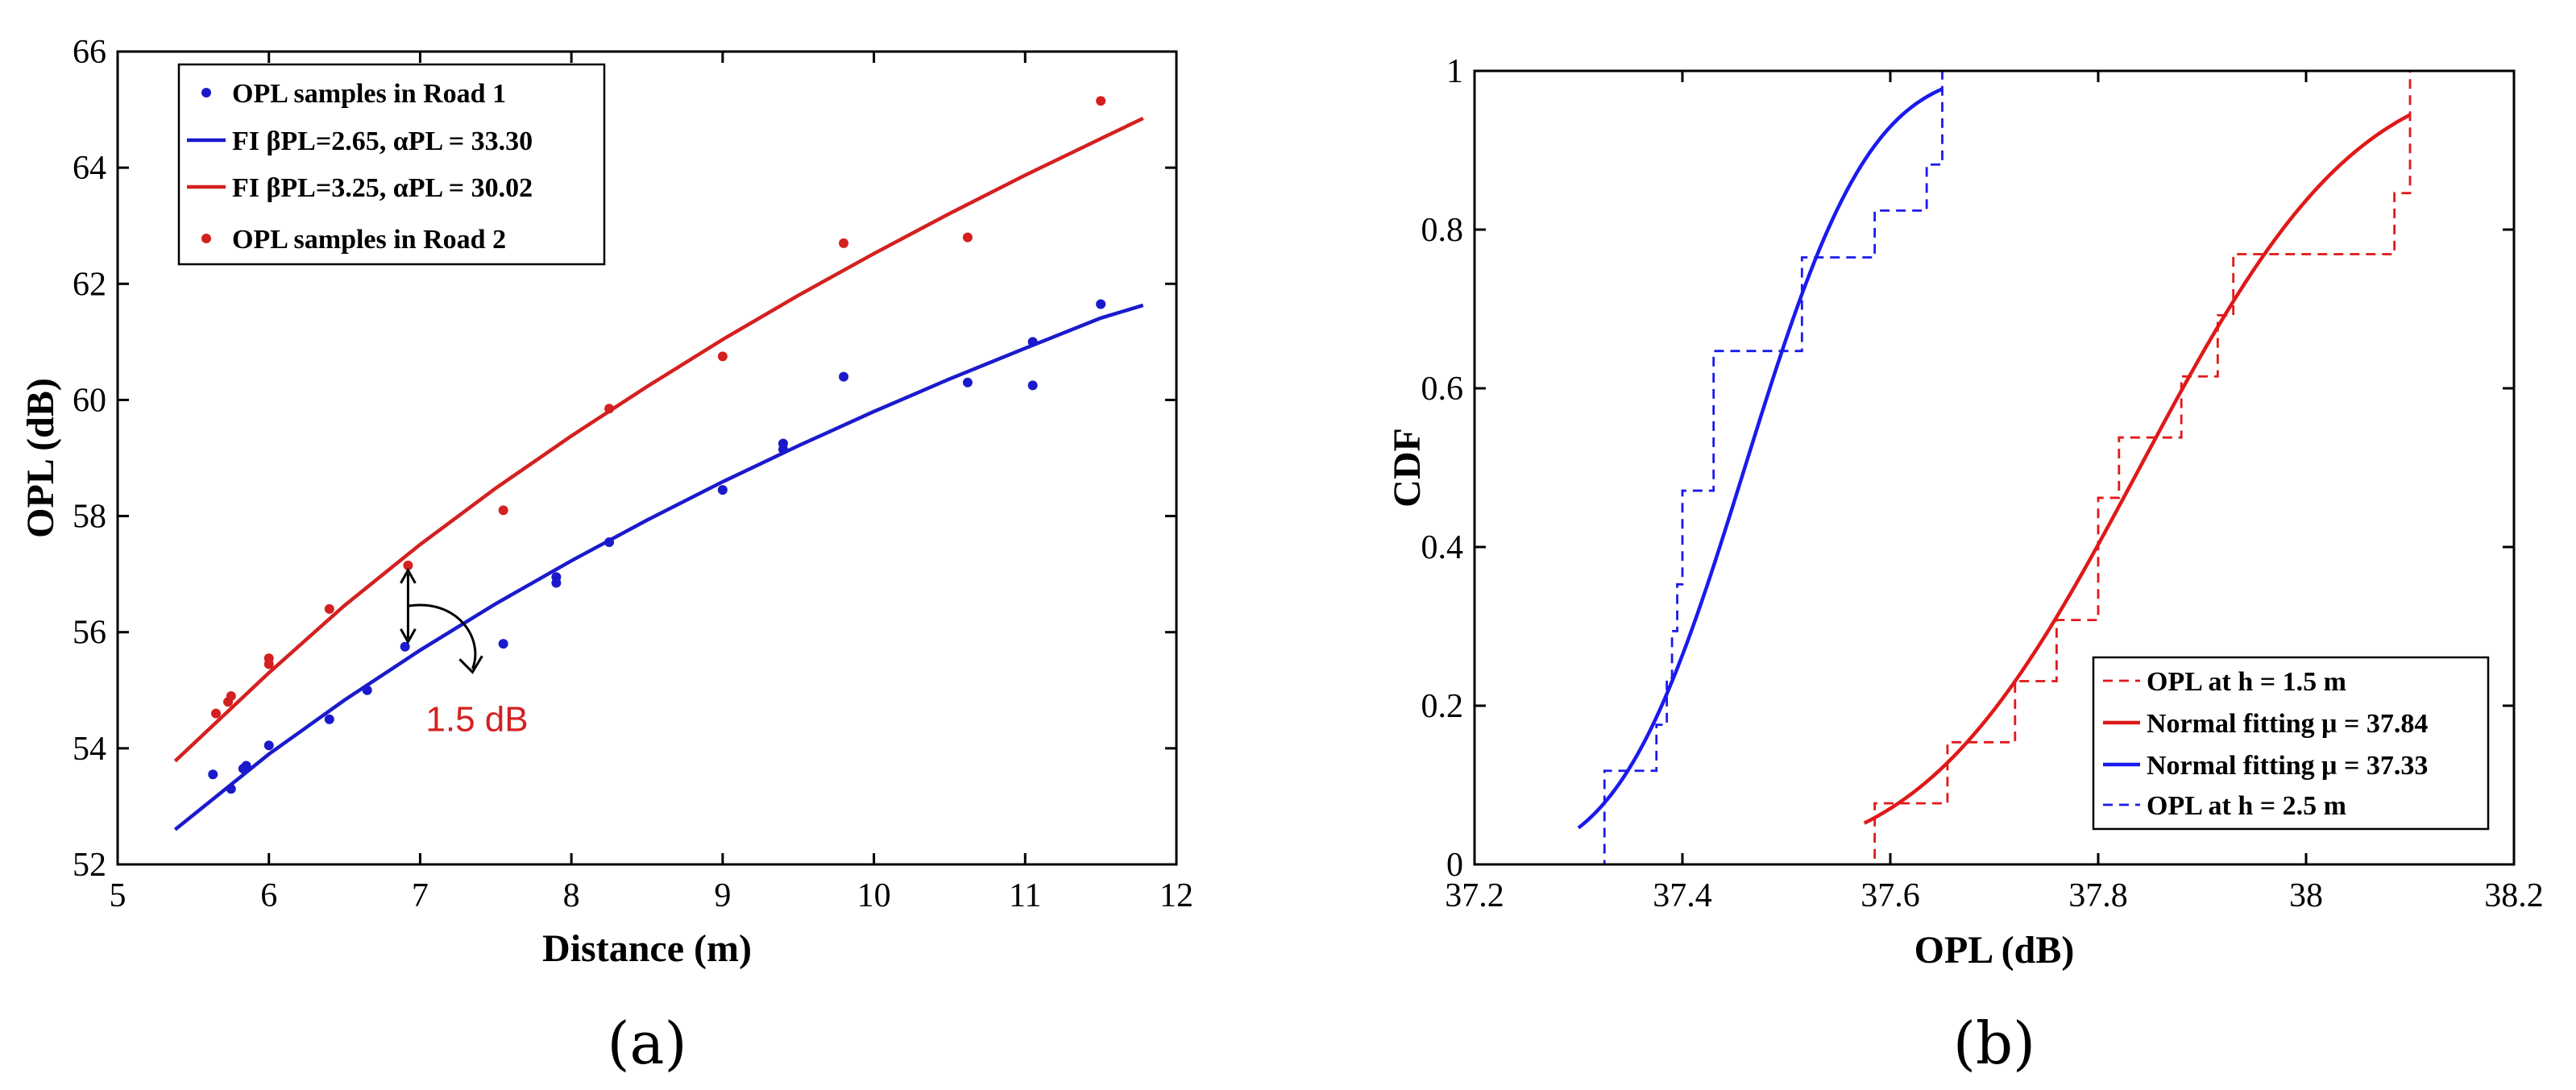  Describe the element at coordinates (2246, 682) in the screenshot. I see `legend-label: OPL at h = 1.5 m` at that location.